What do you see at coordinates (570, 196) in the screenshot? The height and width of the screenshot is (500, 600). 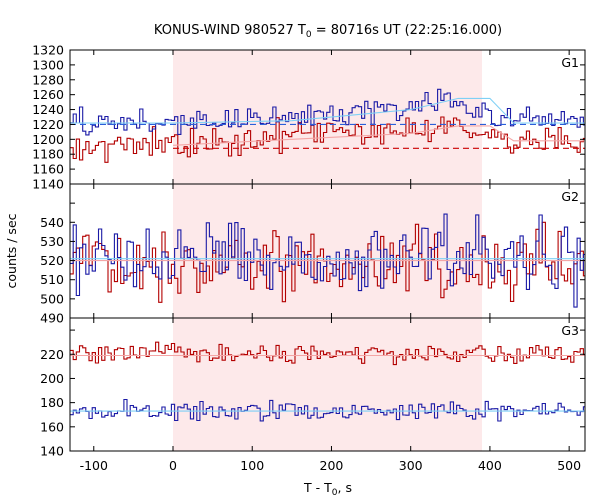 I see `panel-label-G2: G2` at bounding box center [570, 196].